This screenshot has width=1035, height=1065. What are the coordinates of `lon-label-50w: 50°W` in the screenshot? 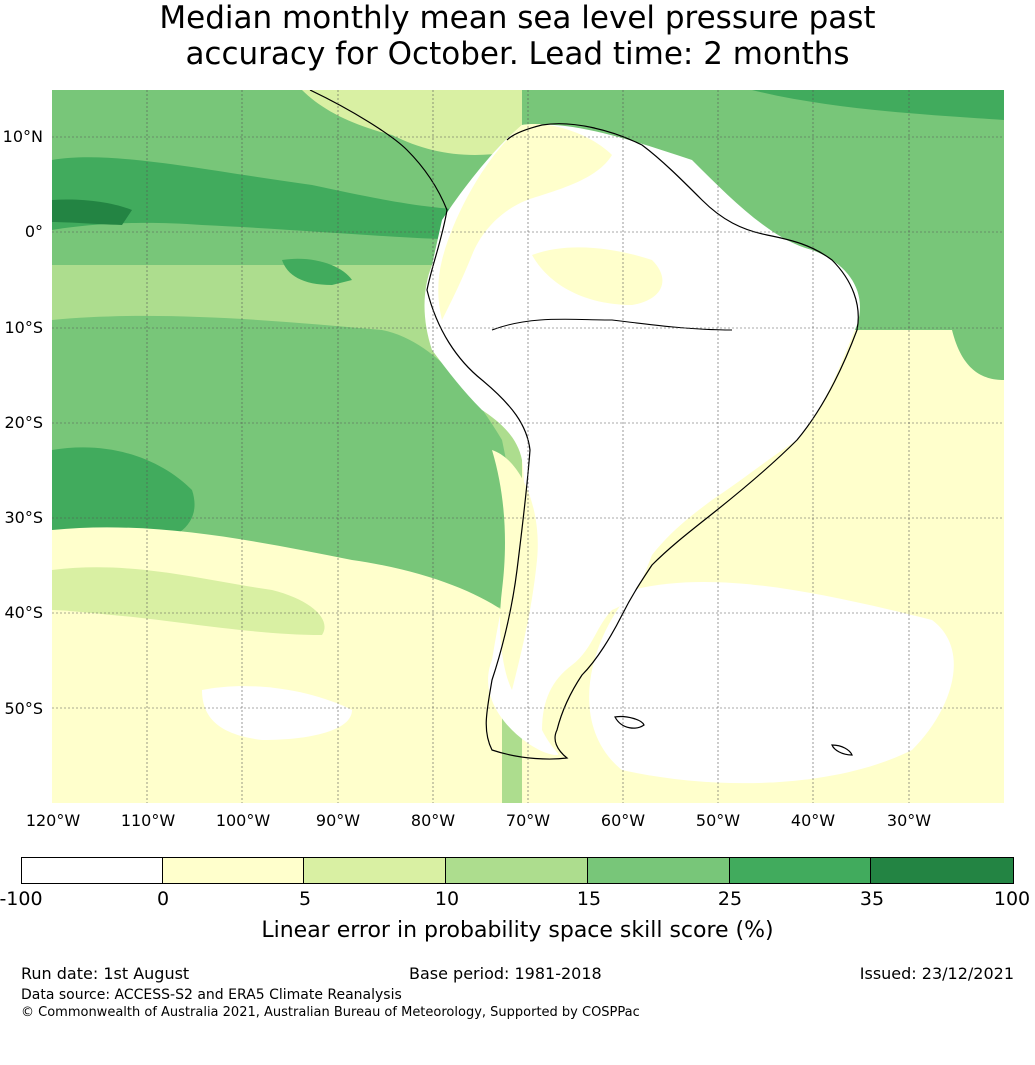 It's located at (718, 820).